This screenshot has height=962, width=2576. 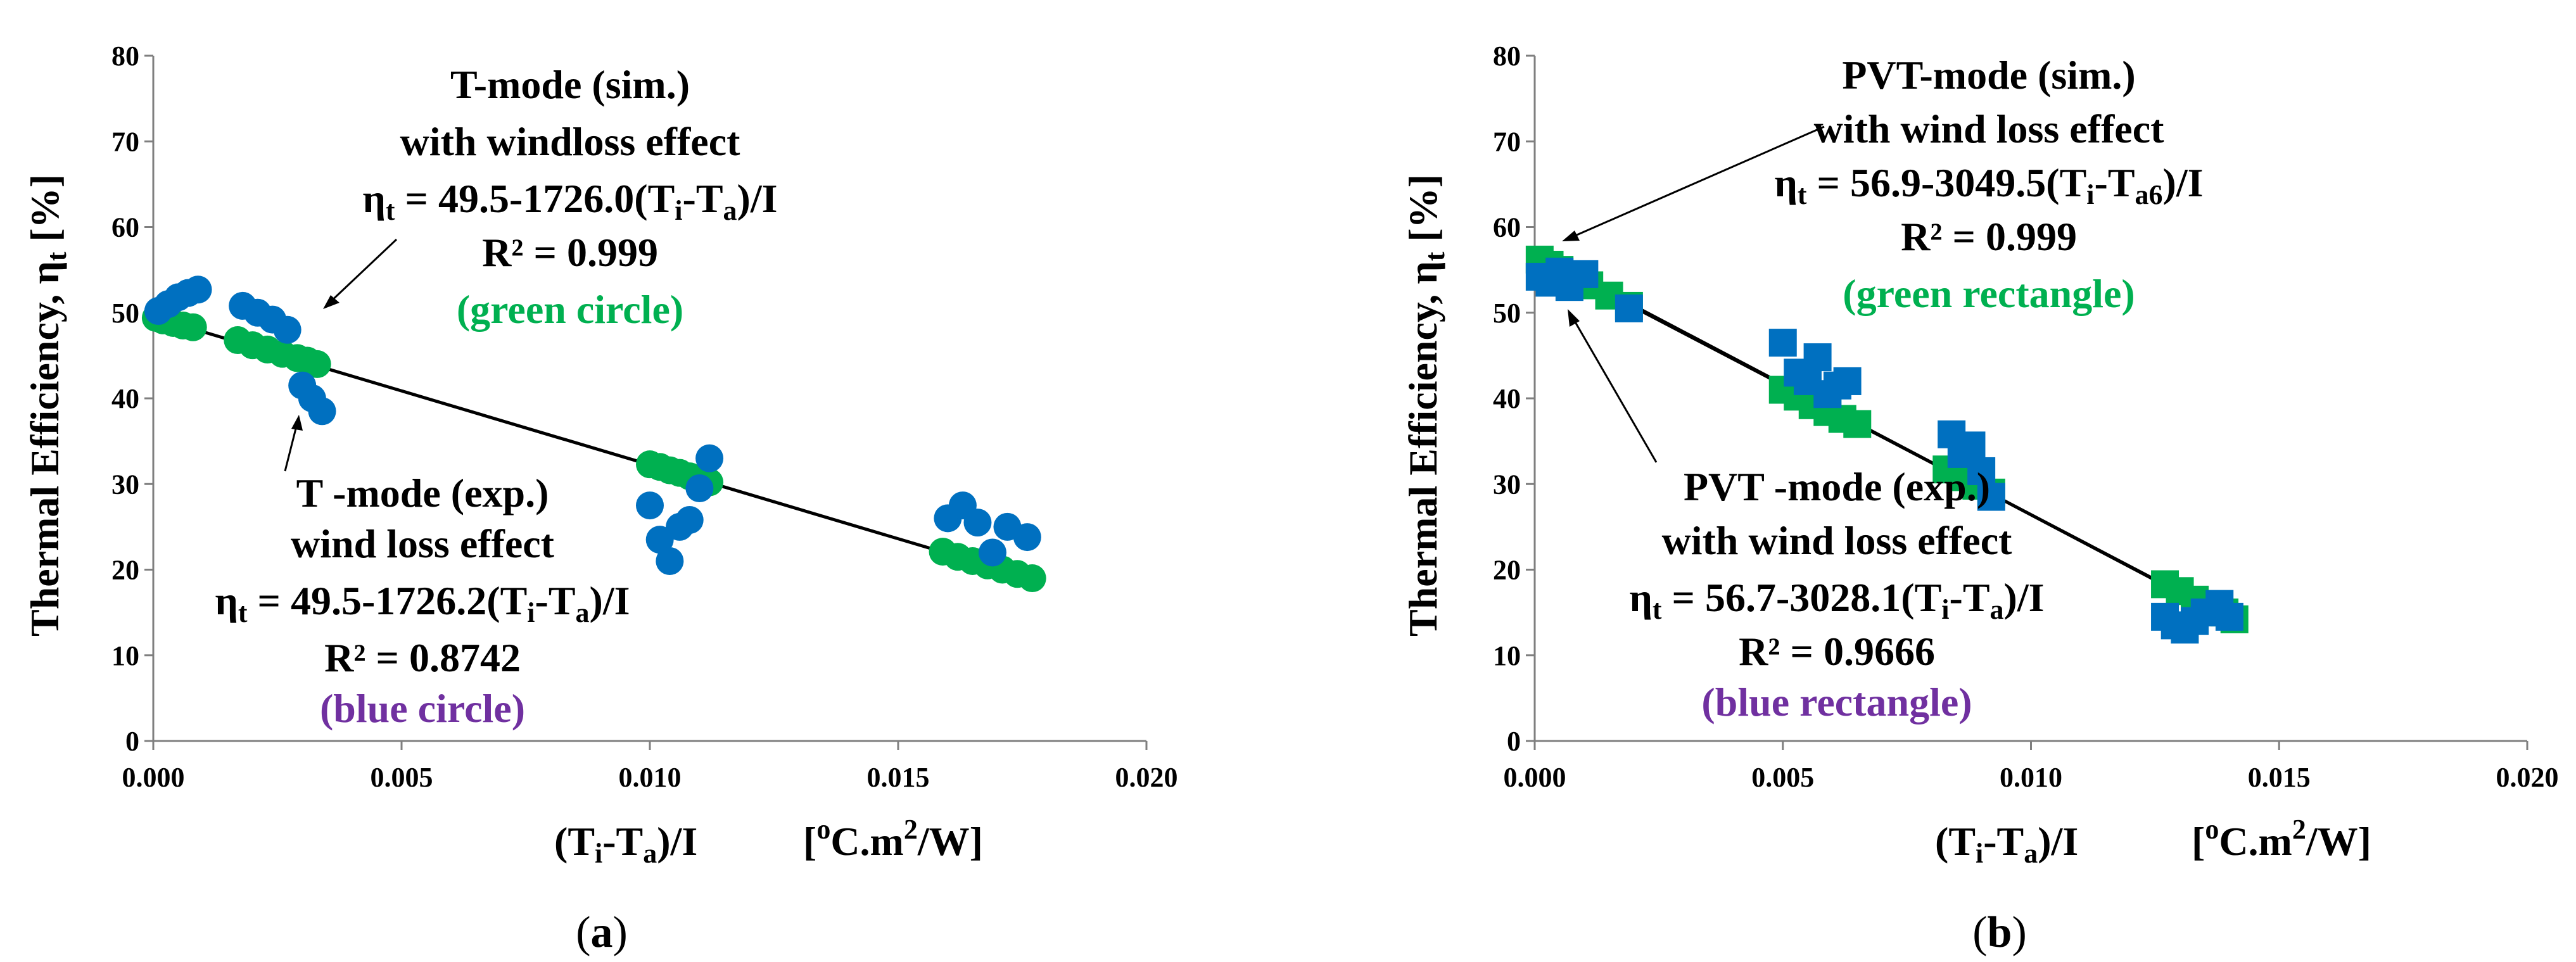 What do you see at coordinates (1837, 486) in the screenshot?
I see `svg-text: PVT -mode (exp.)` at bounding box center [1837, 486].